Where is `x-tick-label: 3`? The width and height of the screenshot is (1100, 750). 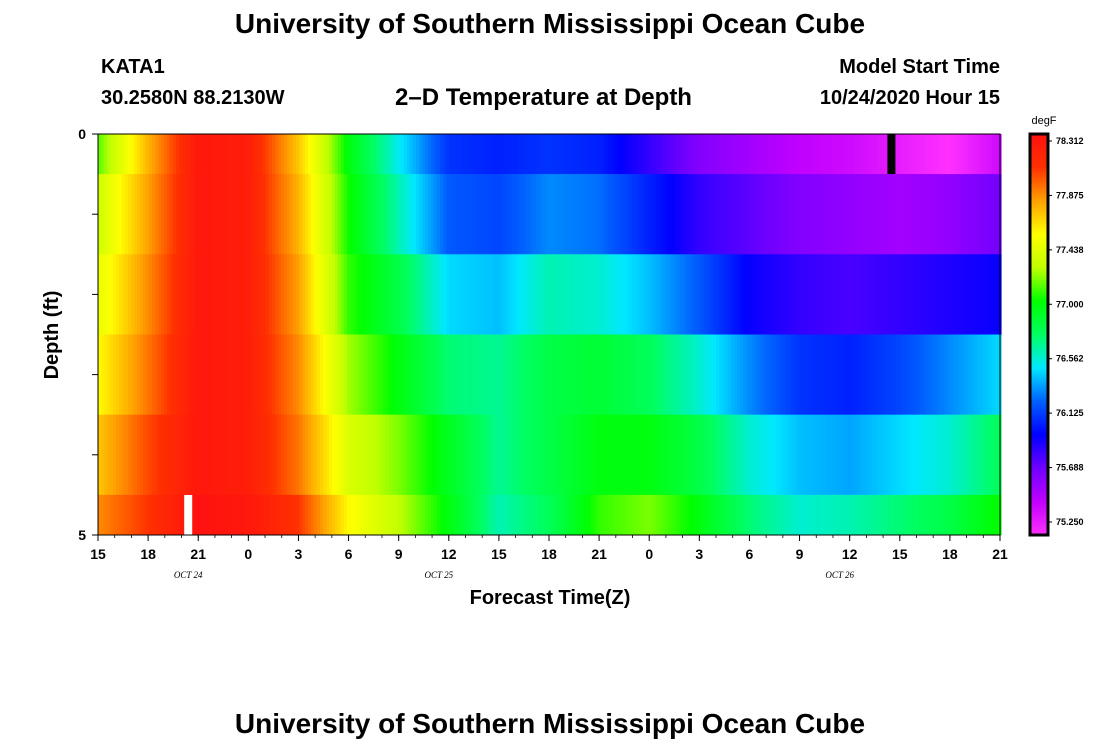
x-tick-label: 3 is located at coordinates (699, 554).